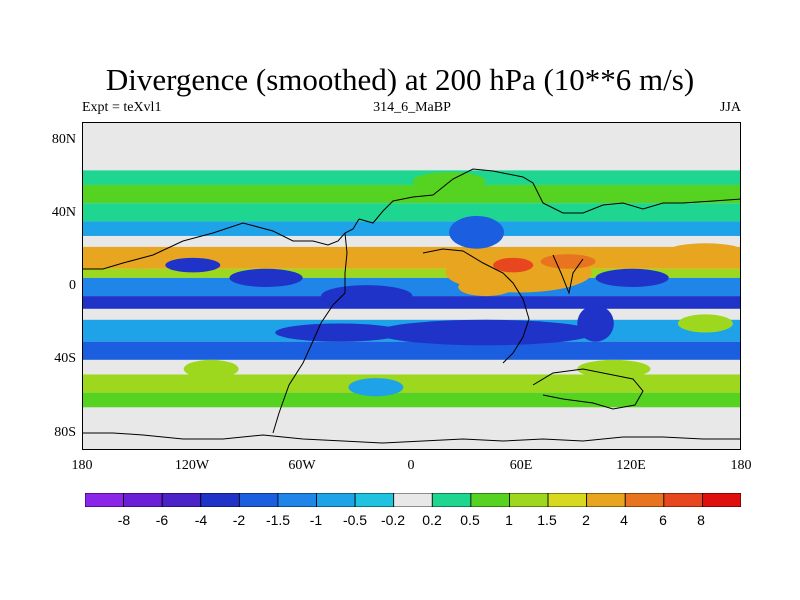 Image resolution: width=800 pixels, height=600 pixels. What do you see at coordinates (411, 438) in the screenshot?
I see `coastline-antarctica` at bounding box center [411, 438].